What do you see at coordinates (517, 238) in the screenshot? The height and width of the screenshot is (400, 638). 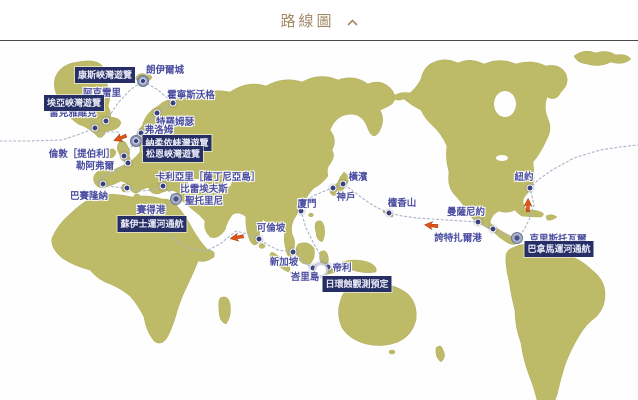 I see `cristobal-marker` at bounding box center [517, 238].